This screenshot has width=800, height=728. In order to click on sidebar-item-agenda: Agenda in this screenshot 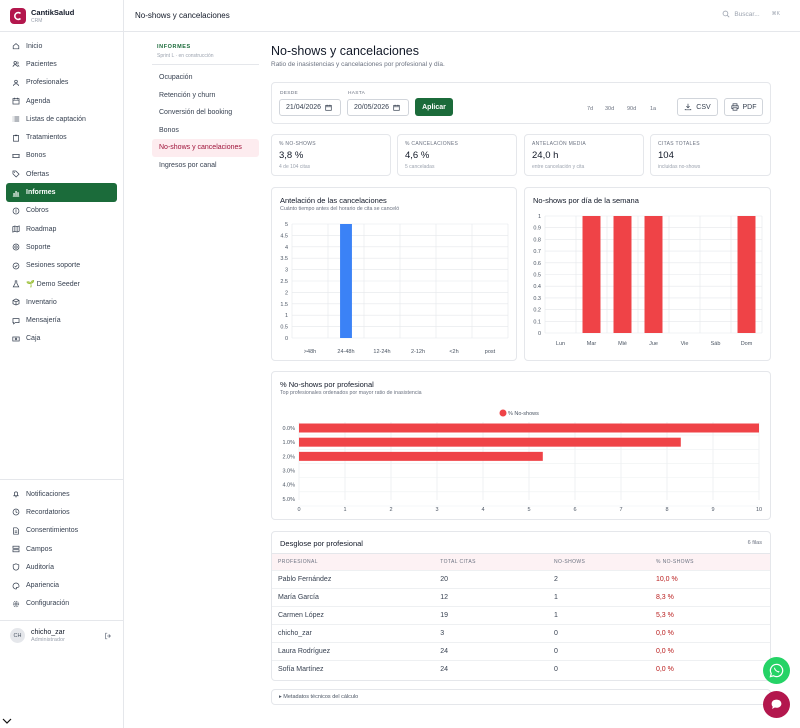, I will do `click(61, 101)`.